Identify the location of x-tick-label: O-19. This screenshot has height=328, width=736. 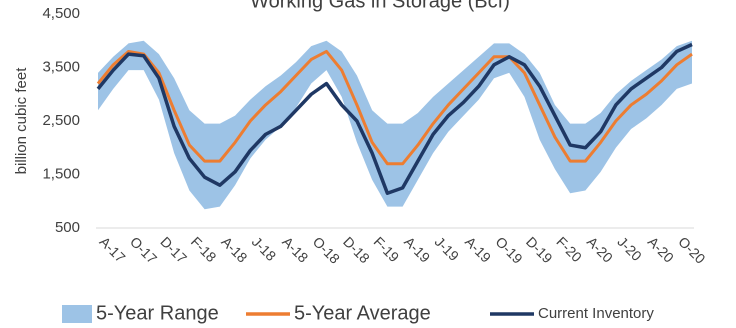
(508, 249).